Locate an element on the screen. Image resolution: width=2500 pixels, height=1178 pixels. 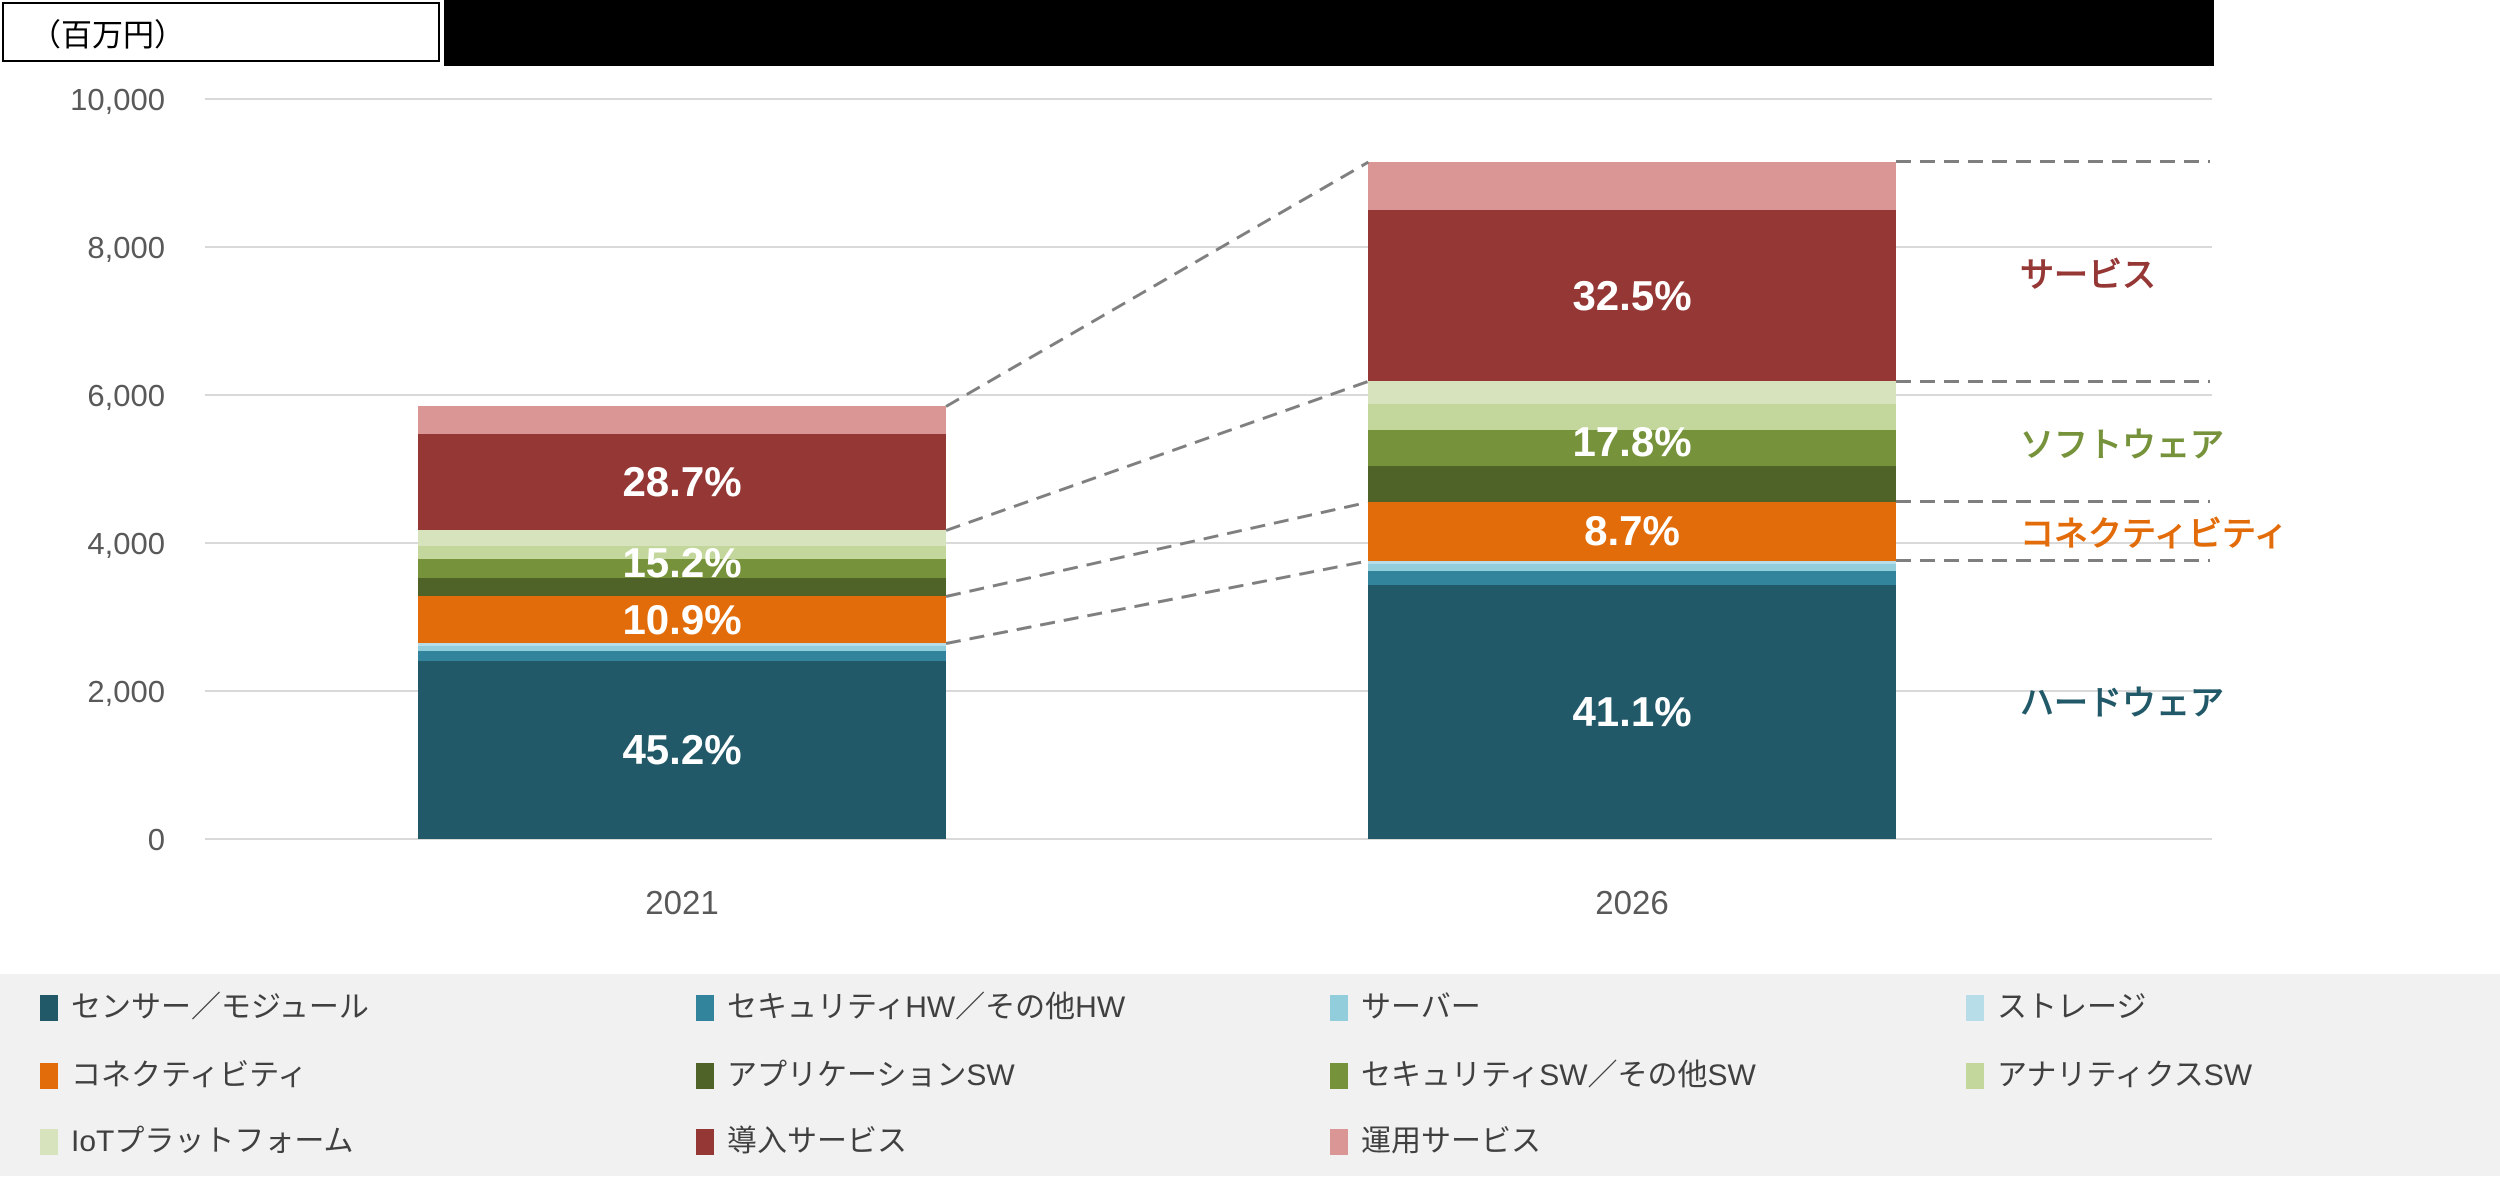
group-percent-label: 32.5% is located at coordinates (1632, 295).